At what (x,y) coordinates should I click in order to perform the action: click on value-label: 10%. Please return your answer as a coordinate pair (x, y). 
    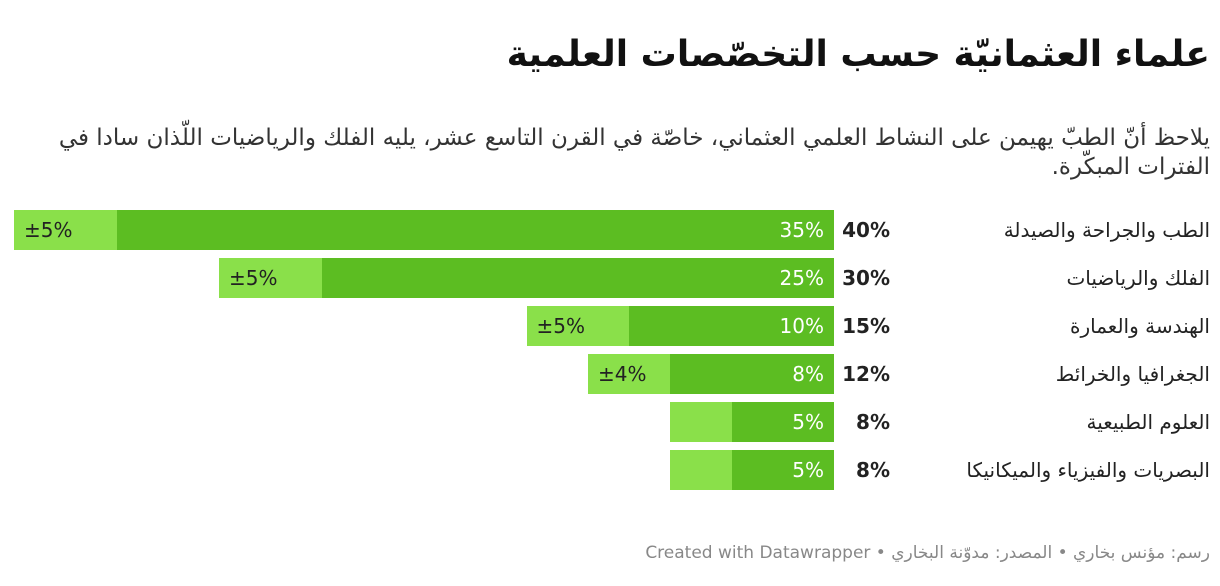
    Looking at the image, I should click on (801, 326).